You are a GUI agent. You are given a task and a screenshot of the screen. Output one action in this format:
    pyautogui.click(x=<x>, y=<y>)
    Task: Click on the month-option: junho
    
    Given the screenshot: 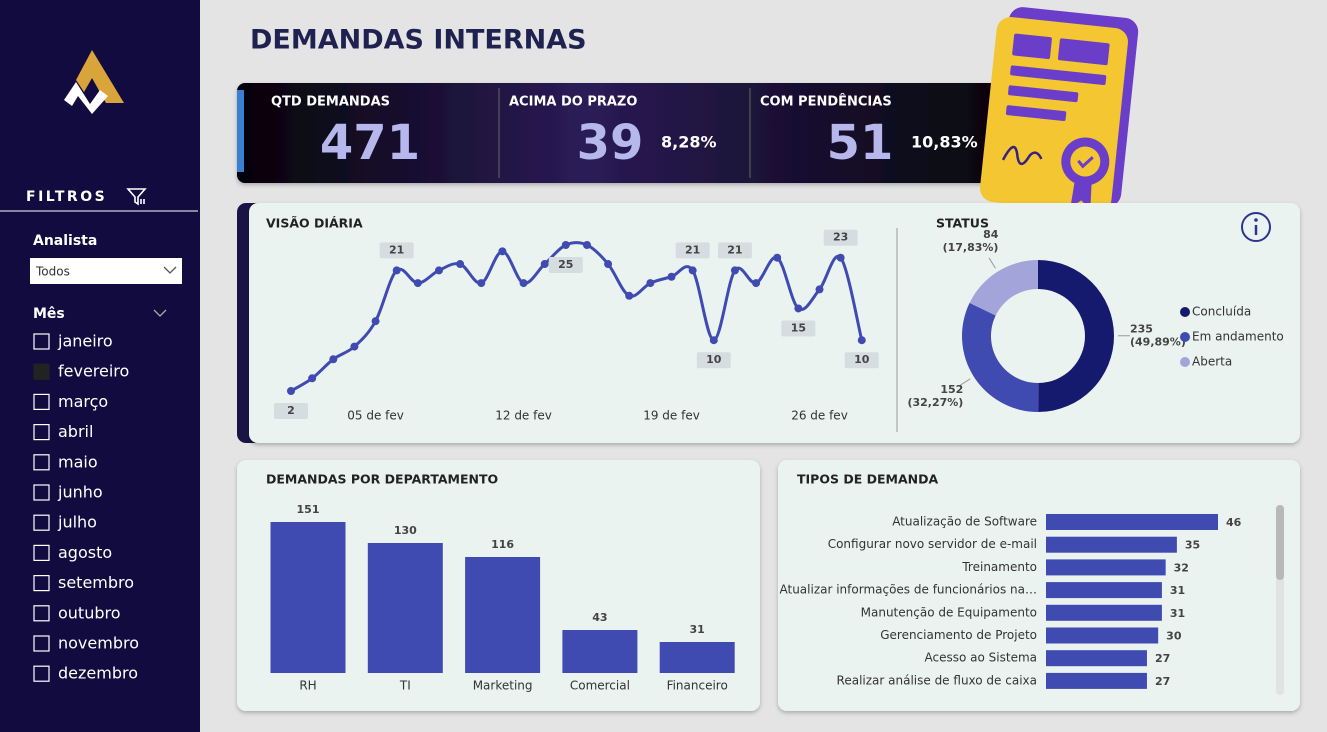 What is the action you would take?
    pyautogui.click(x=80, y=492)
    